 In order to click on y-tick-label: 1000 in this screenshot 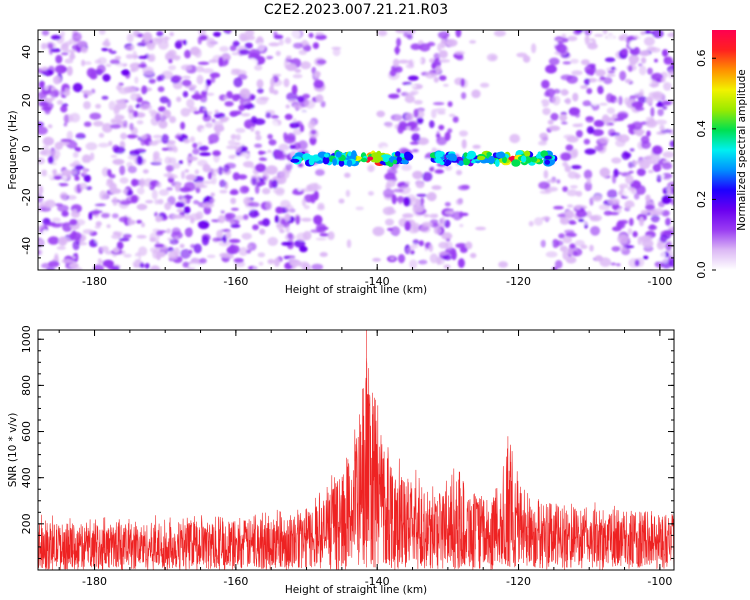, I will do `click(26, 339)`.